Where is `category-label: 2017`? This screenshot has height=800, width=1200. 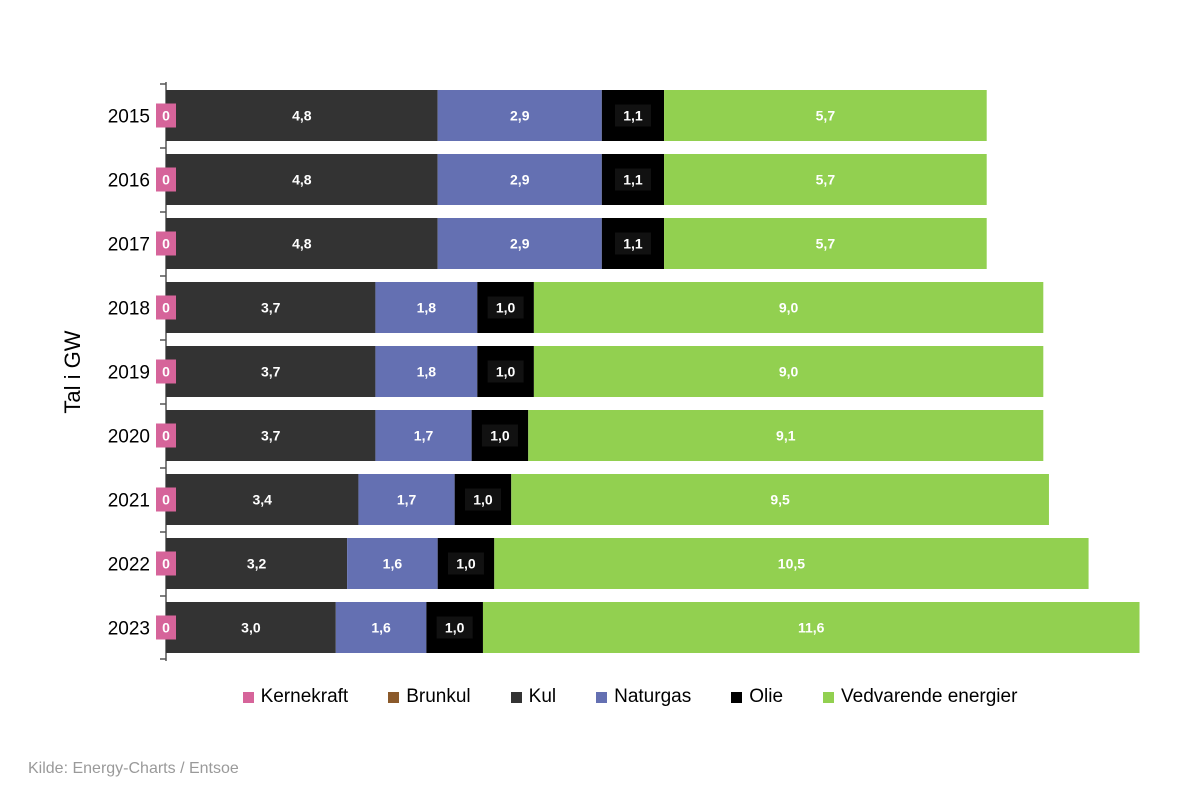 category-label: 2017 is located at coordinates (129, 245).